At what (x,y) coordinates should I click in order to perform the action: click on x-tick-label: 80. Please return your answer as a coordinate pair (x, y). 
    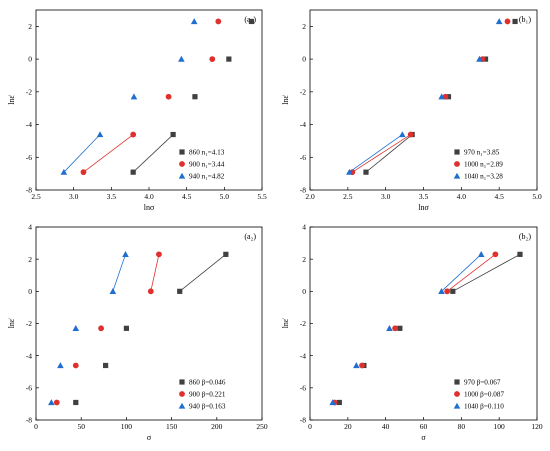
    Looking at the image, I should click on (462, 426).